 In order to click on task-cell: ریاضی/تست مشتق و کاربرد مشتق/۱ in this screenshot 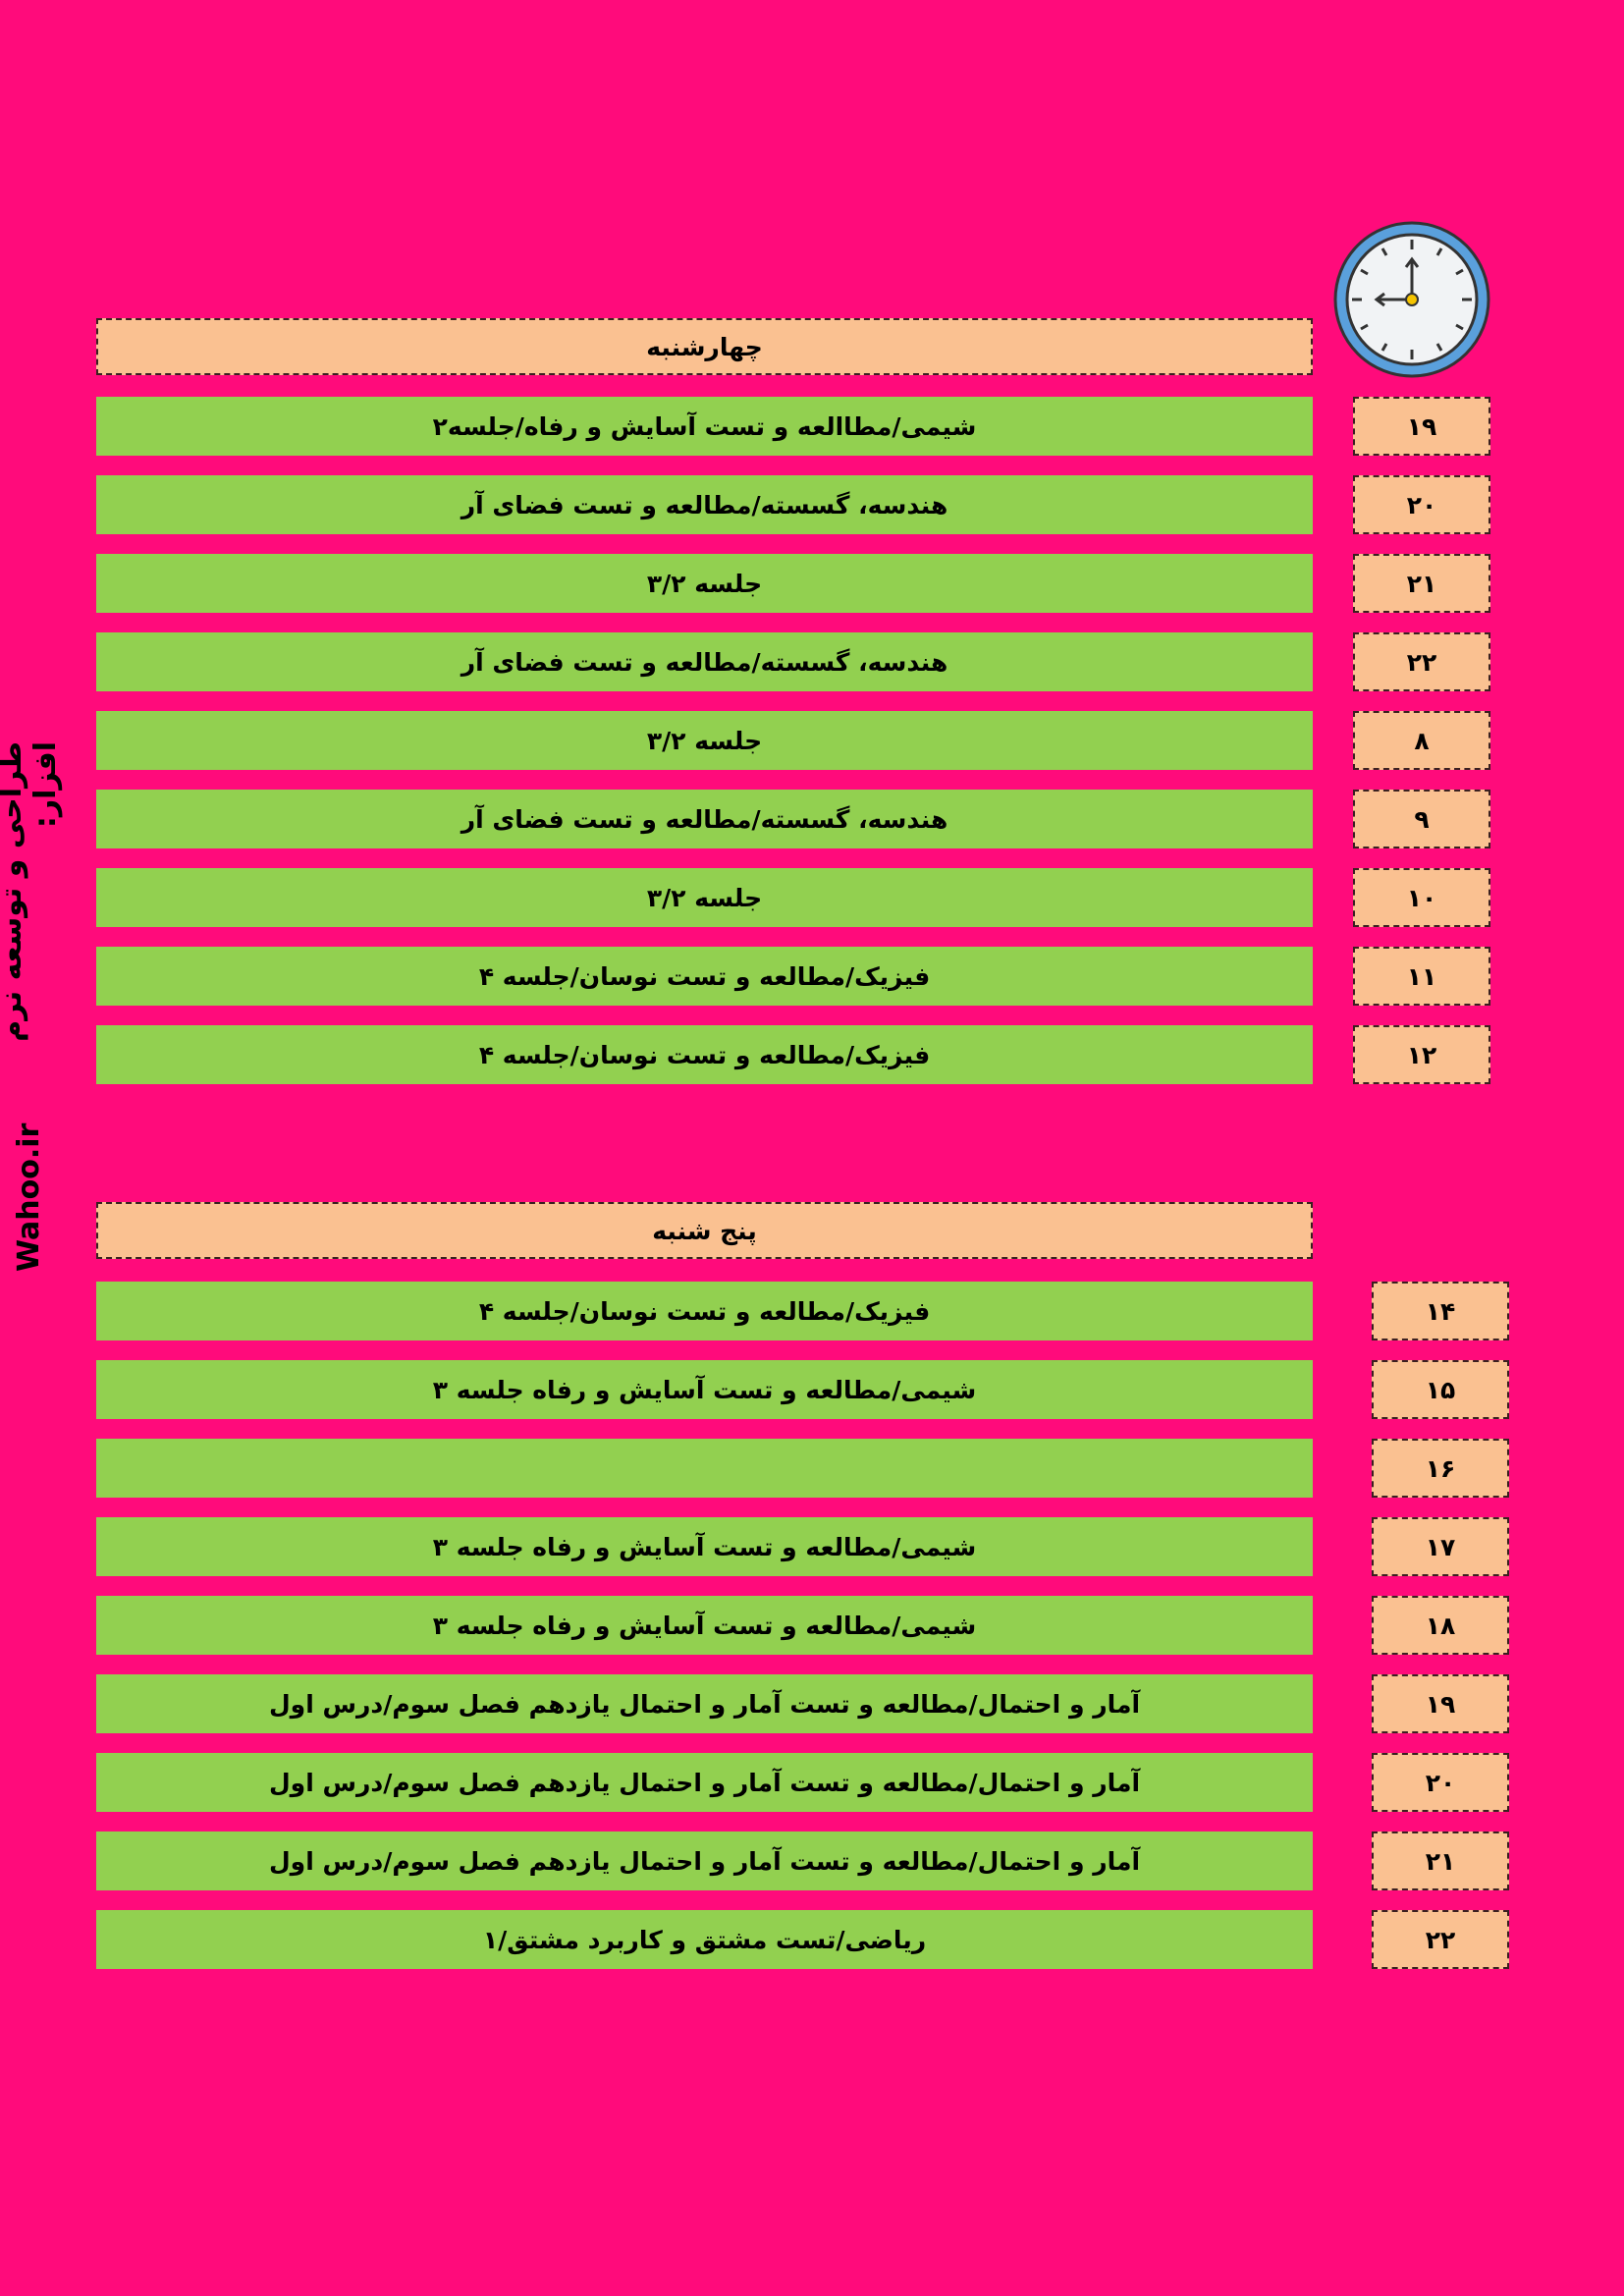, I will do `click(704, 1939)`.